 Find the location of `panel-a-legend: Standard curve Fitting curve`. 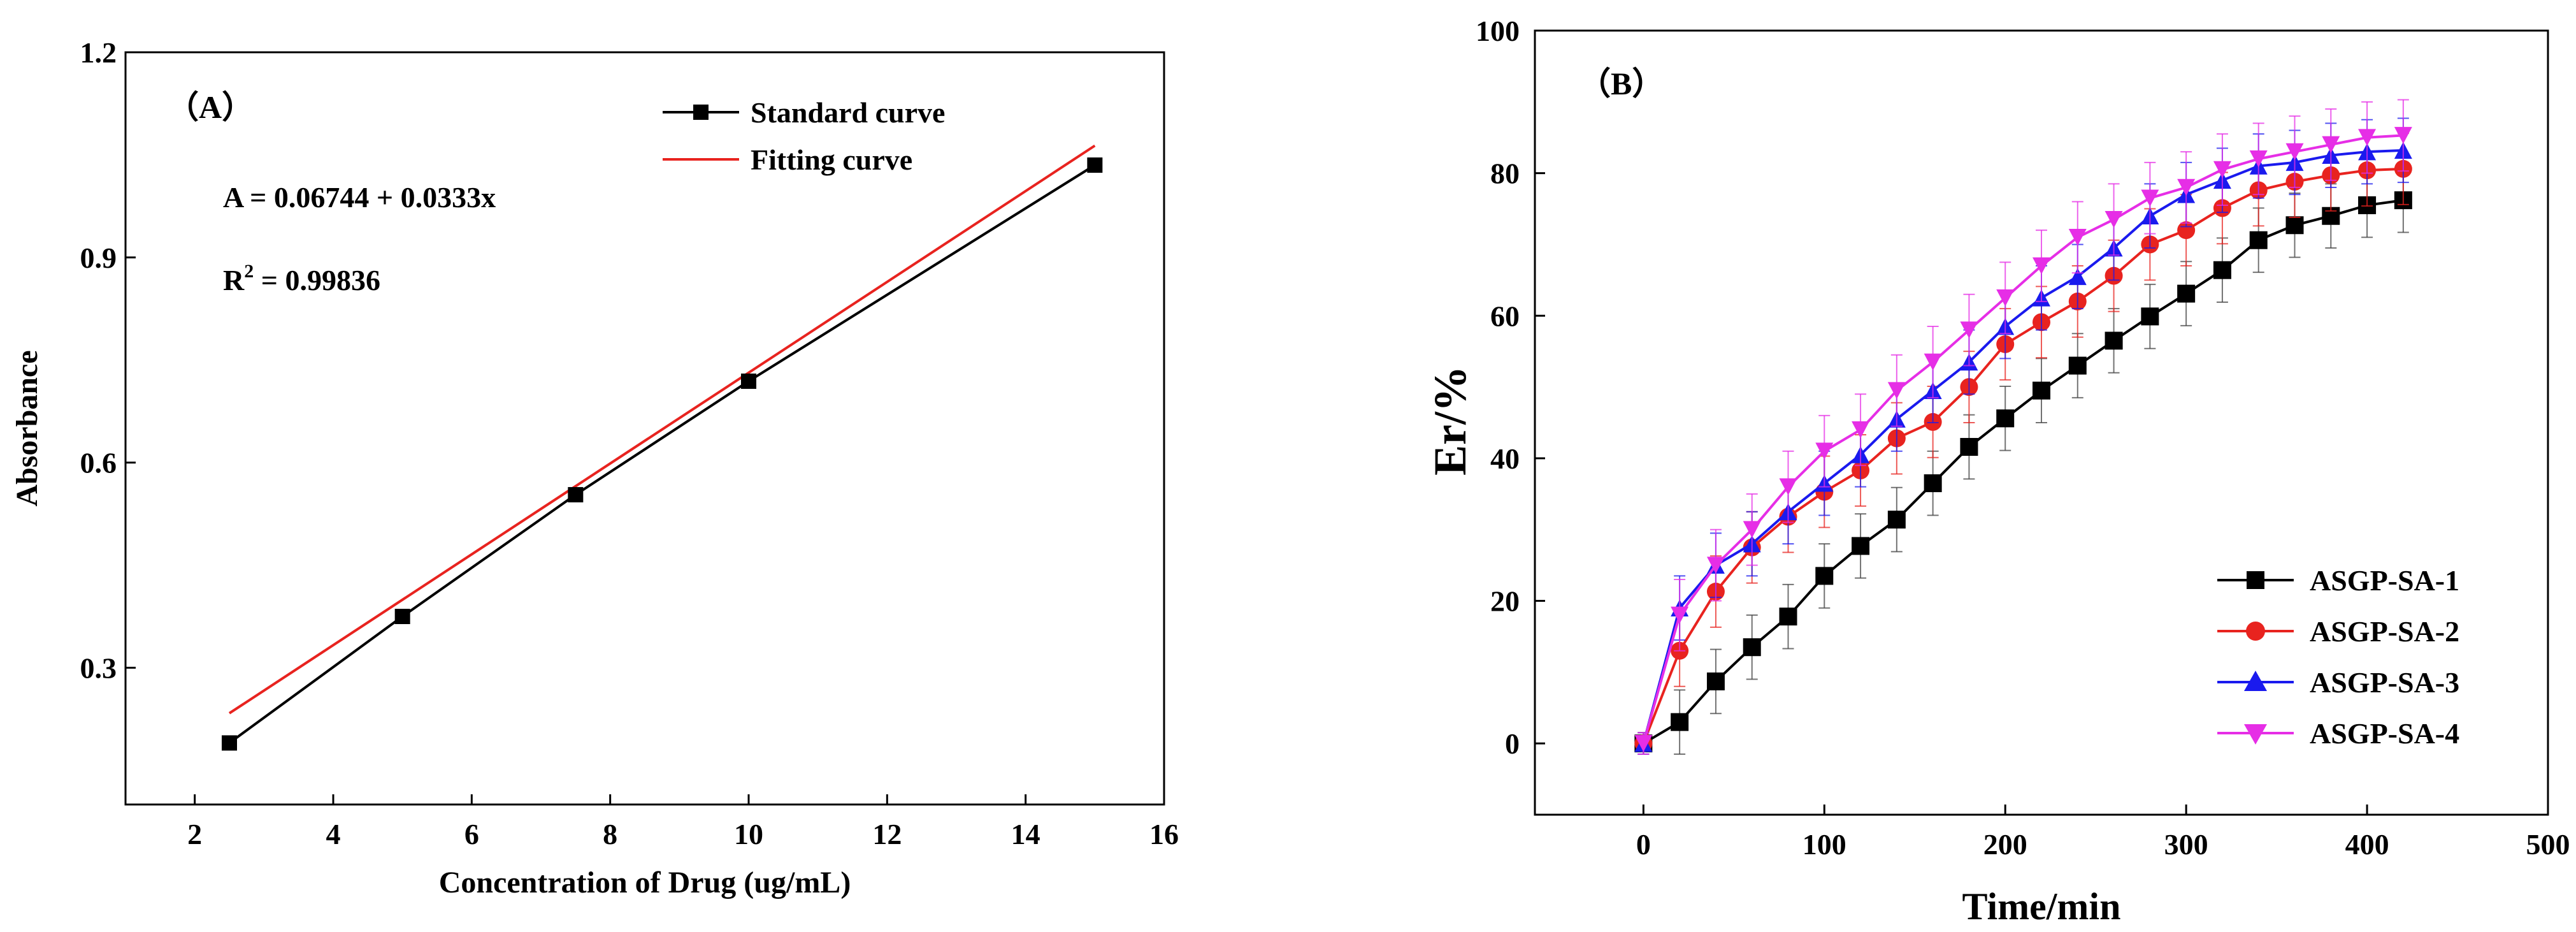

panel-a-legend: Standard curve Fitting curve is located at coordinates (804, 136).